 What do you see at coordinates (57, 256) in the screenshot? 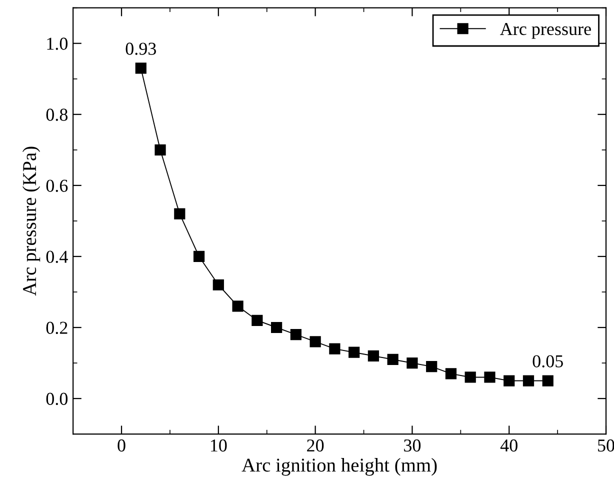
I see `y-tick-label: 0.4` at bounding box center [57, 256].